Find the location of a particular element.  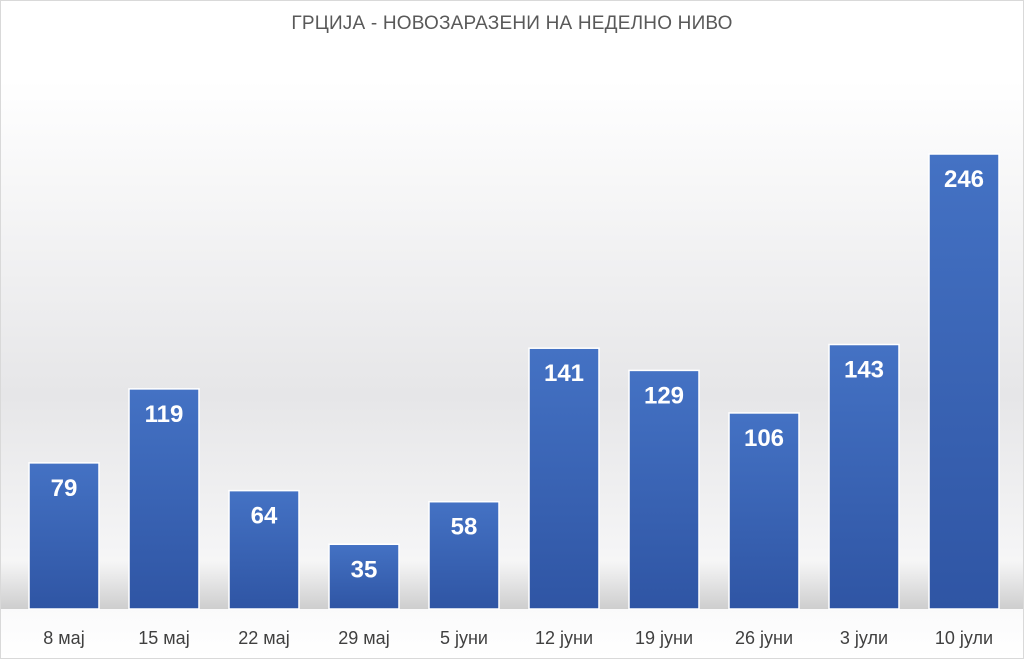

chart-title: ГРЦИЈА - НОВОЗАРАЗЕНИ НА НЕДЕЛНО НИВО is located at coordinates (512, 23).